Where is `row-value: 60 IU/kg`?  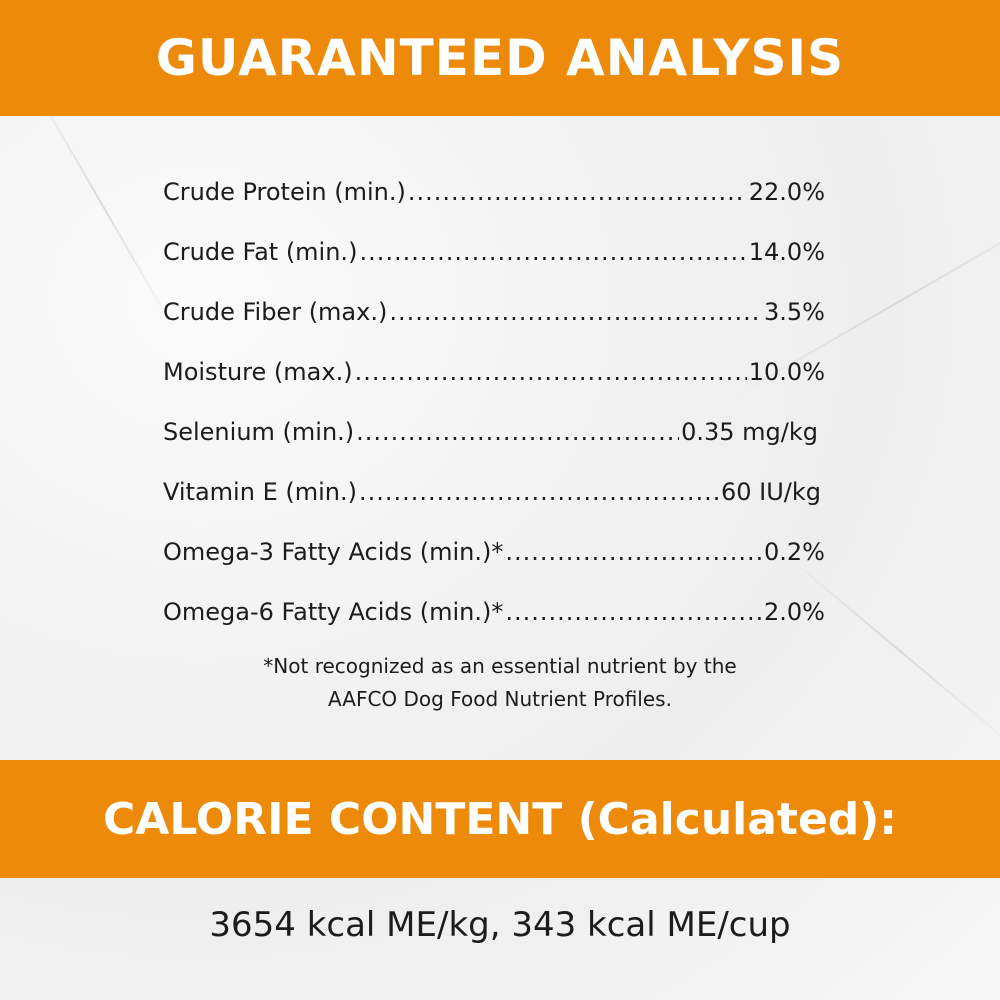
row-value: 60 IU/kg is located at coordinates (770, 492).